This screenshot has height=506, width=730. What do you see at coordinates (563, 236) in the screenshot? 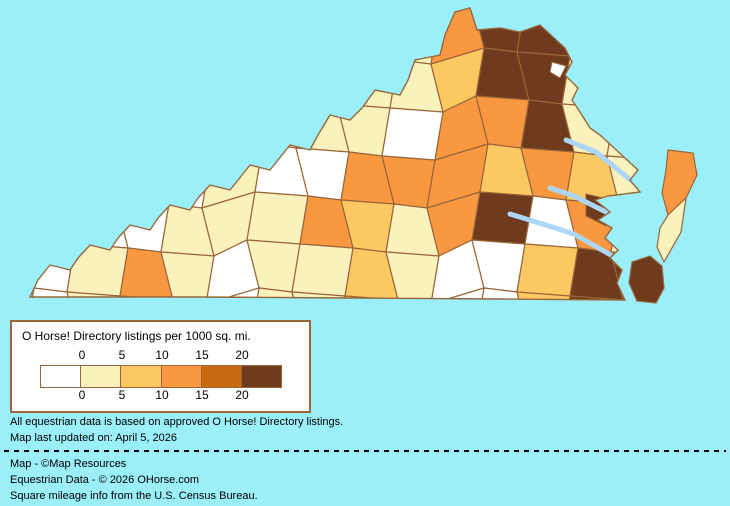
I see `river-james` at bounding box center [563, 236].